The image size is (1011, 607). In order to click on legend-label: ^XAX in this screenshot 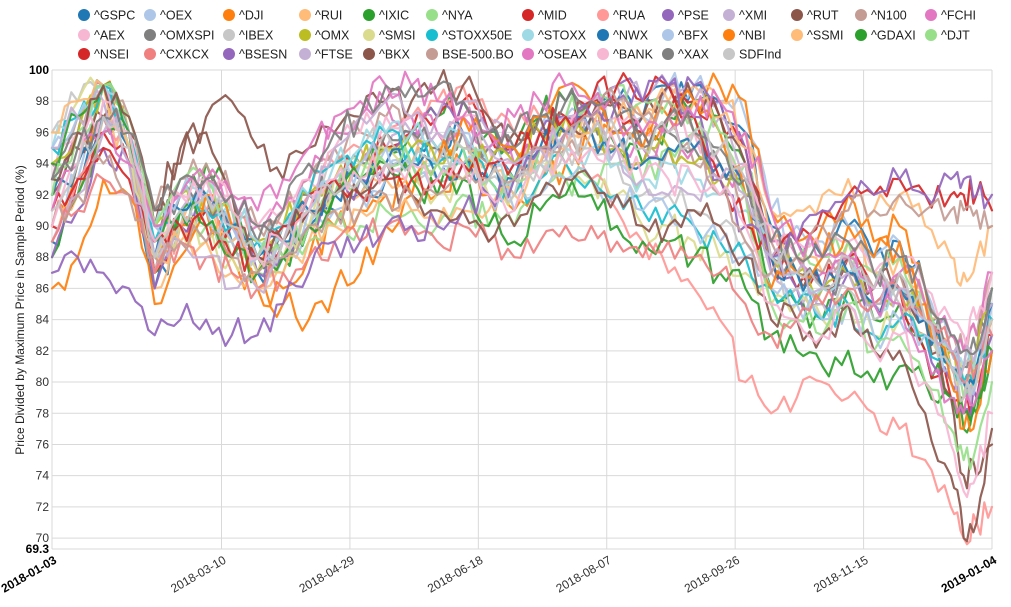, I will do `click(694, 55)`.